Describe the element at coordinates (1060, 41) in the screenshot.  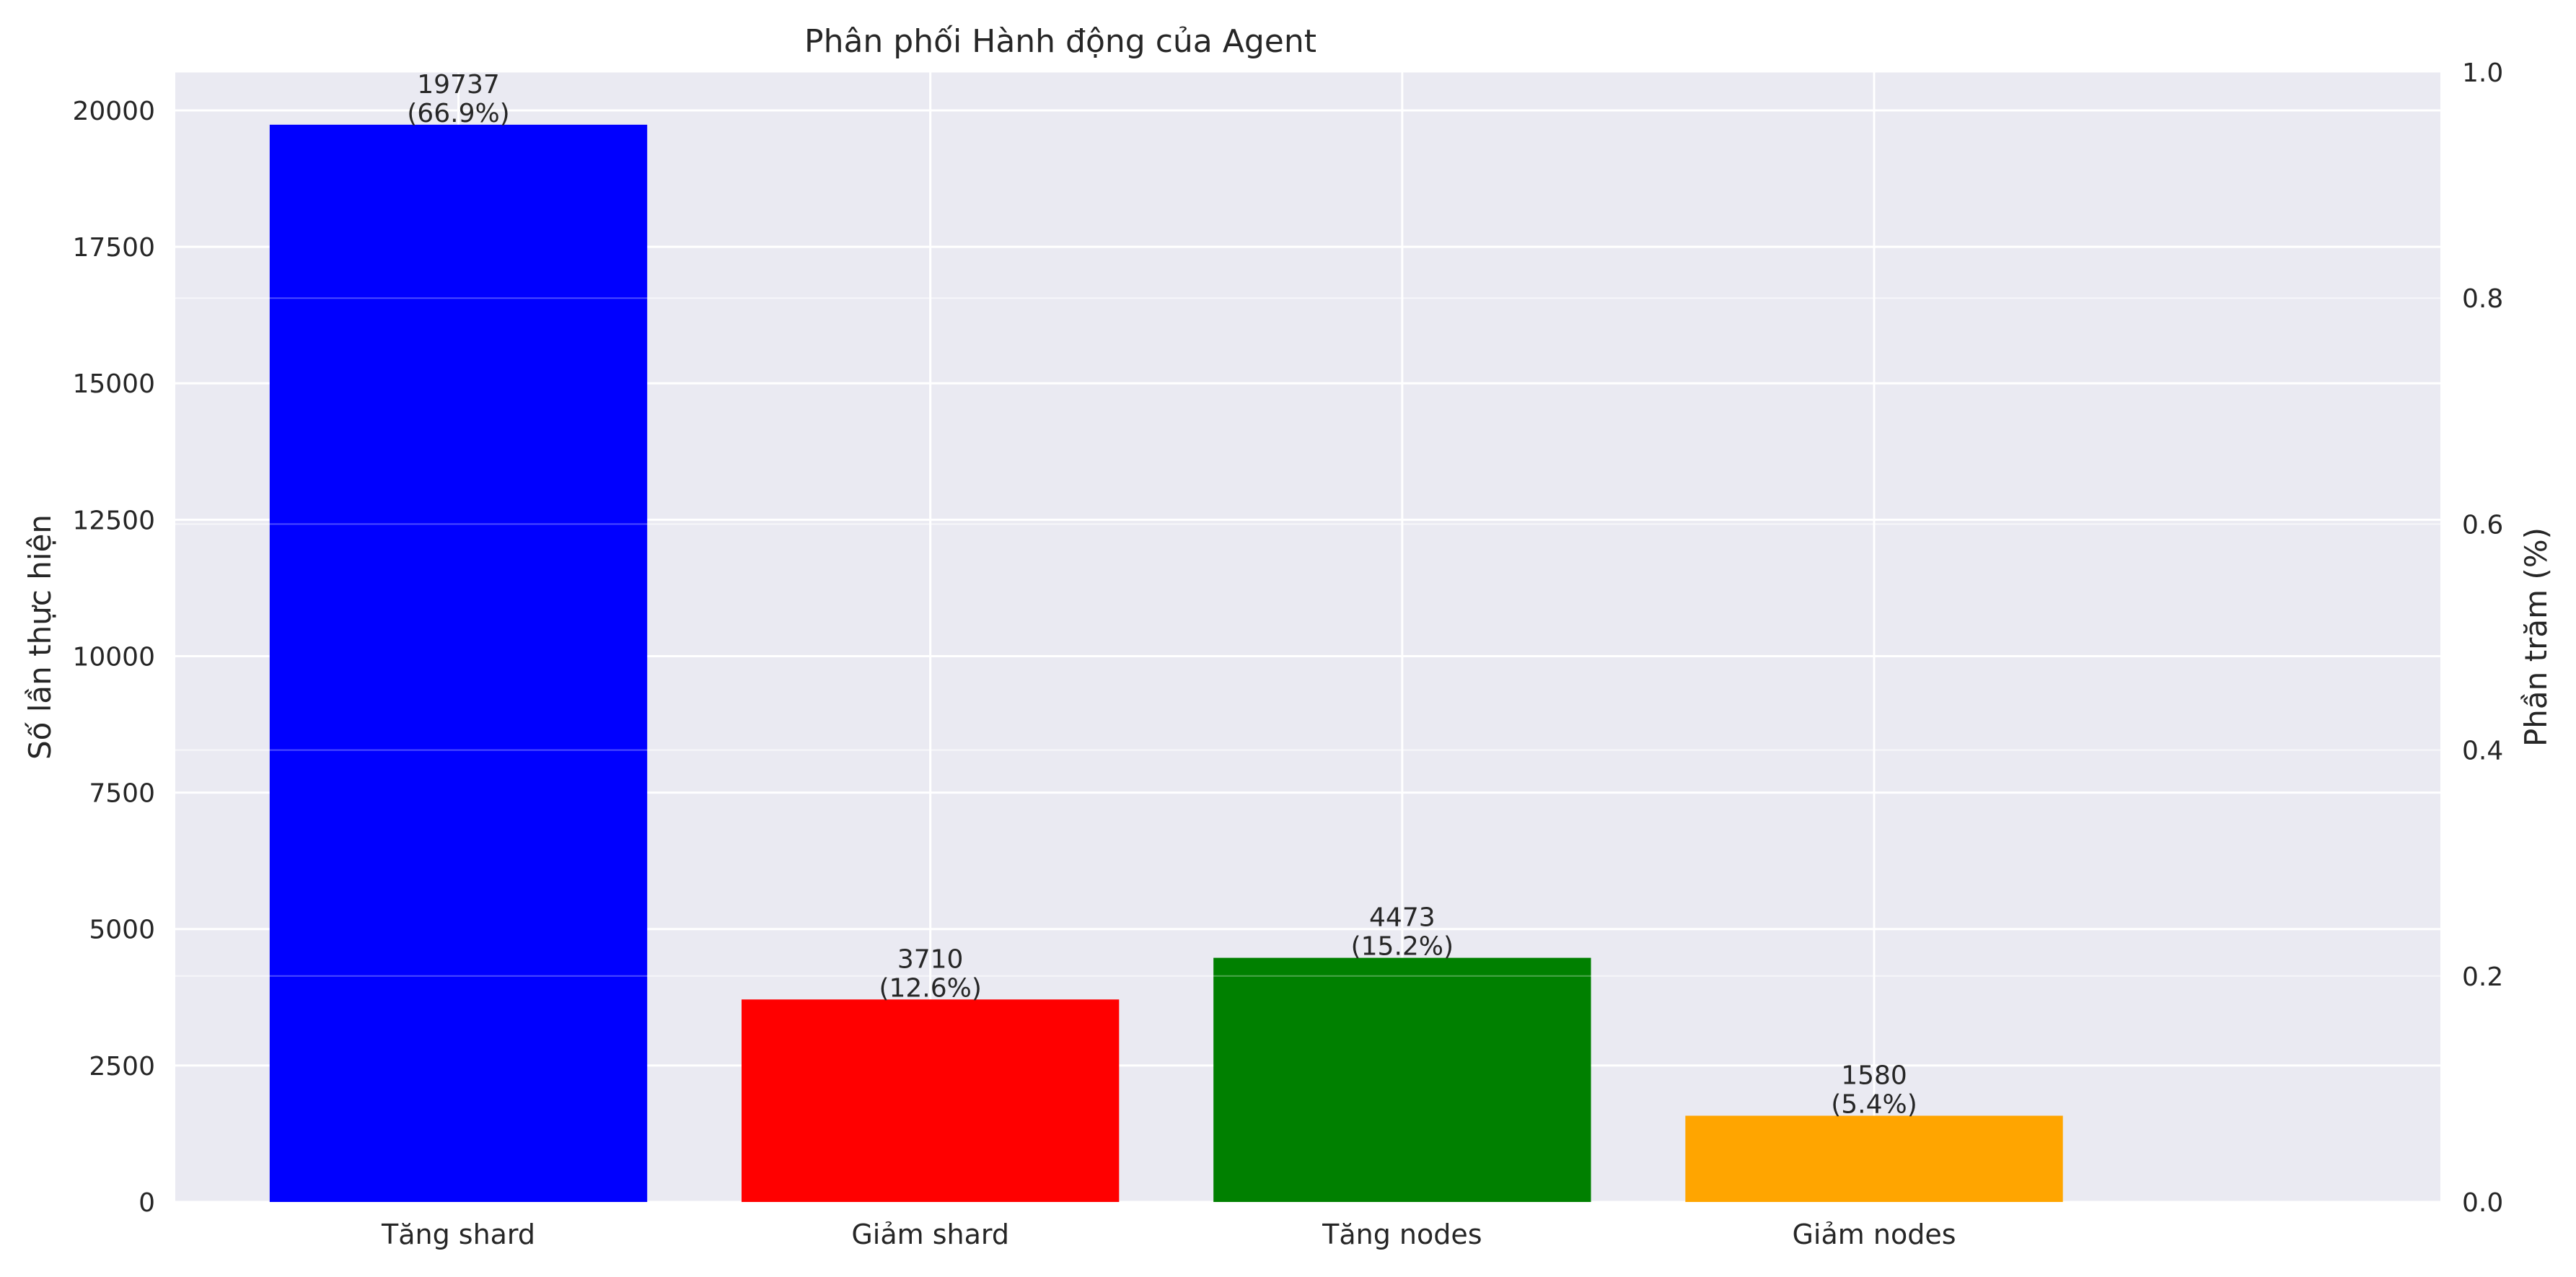
I see `chart-title: Phân phối Hành động của Agent` at that location.